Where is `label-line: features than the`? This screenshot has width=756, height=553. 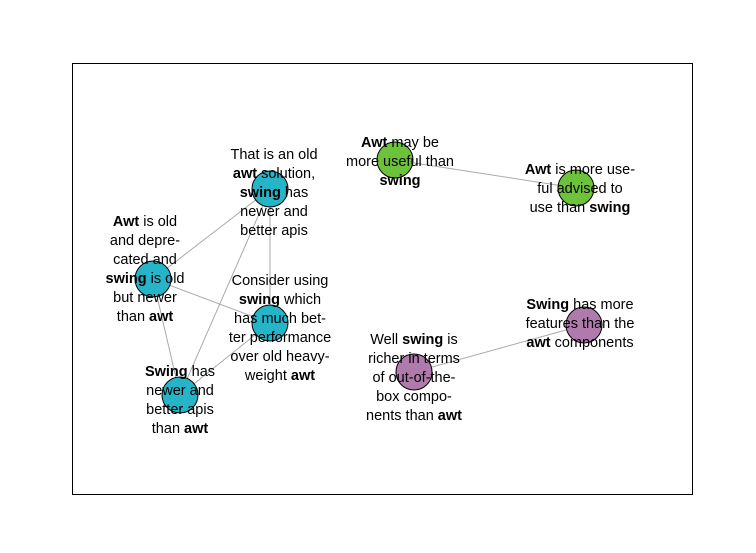 label-line: features than the is located at coordinates (580, 324).